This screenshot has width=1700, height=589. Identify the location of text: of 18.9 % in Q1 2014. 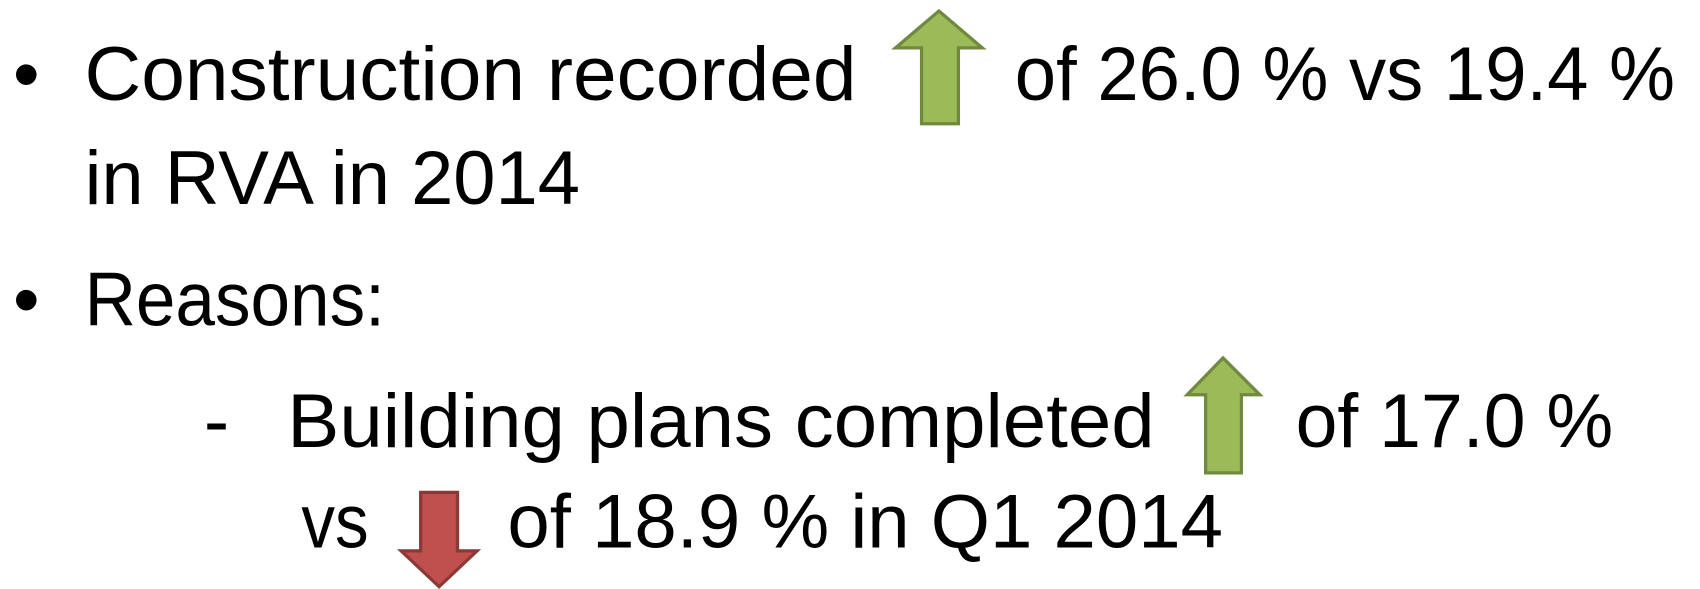
(865, 522).